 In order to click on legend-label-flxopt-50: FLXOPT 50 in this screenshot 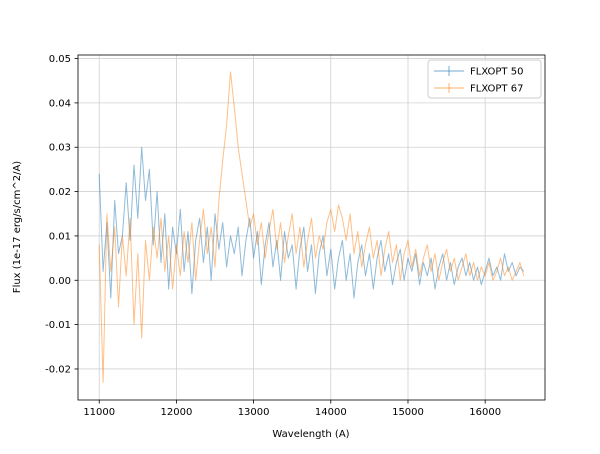, I will do `click(496, 72)`.